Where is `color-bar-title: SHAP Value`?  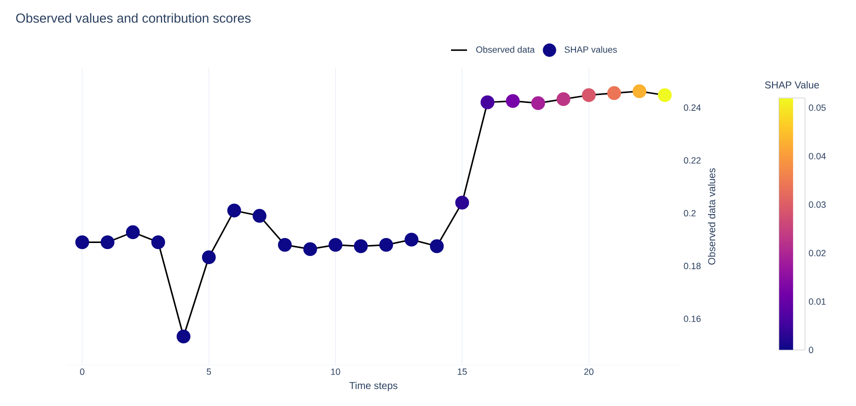 color-bar-title: SHAP Value is located at coordinates (792, 84).